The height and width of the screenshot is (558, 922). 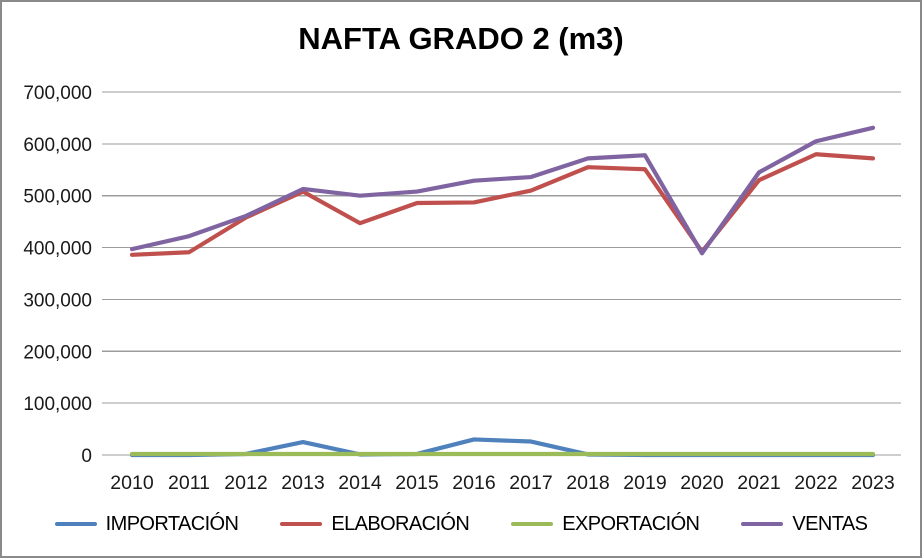 I want to click on y-tick-label: 400,000, so click(x=57, y=249).